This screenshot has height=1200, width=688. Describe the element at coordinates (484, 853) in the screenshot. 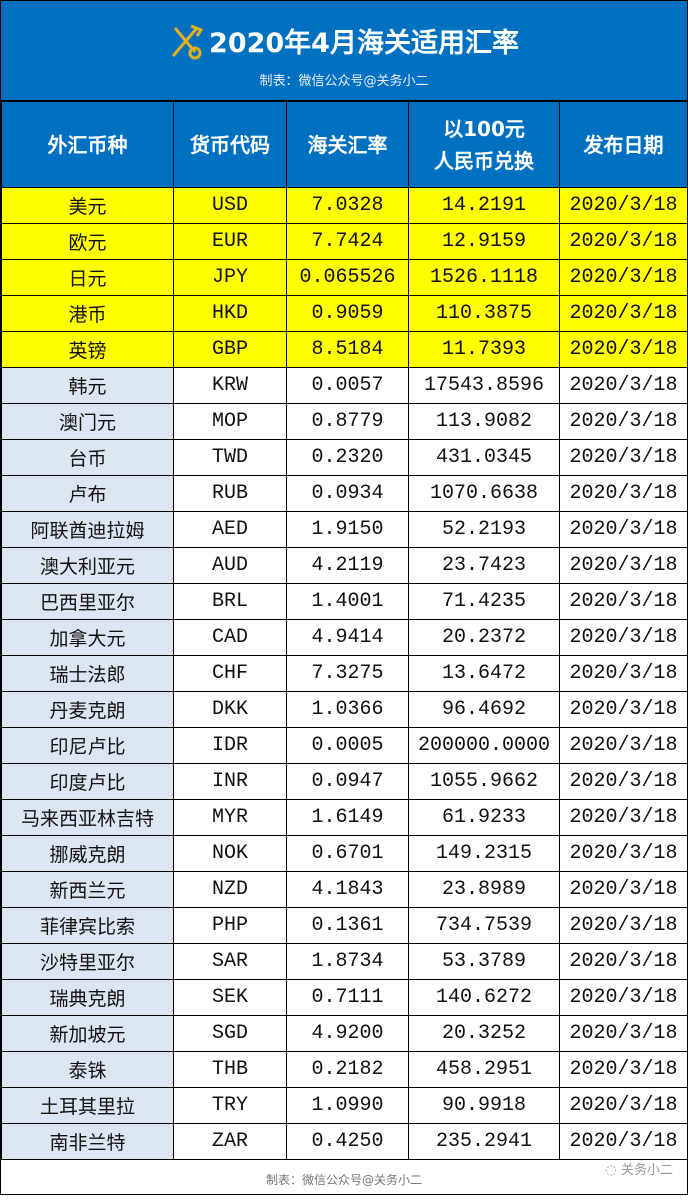

I see `per-100-cny-cell: 149.2315` at that location.